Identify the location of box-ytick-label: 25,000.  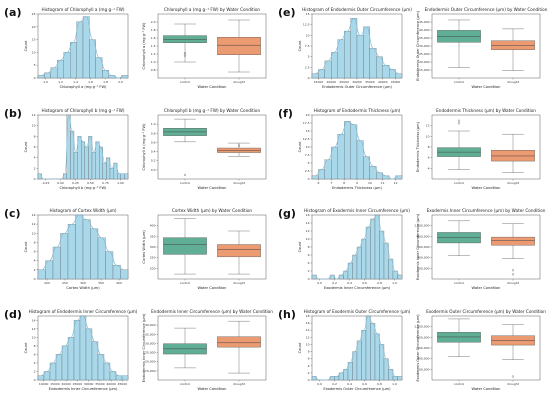
(150, 353).